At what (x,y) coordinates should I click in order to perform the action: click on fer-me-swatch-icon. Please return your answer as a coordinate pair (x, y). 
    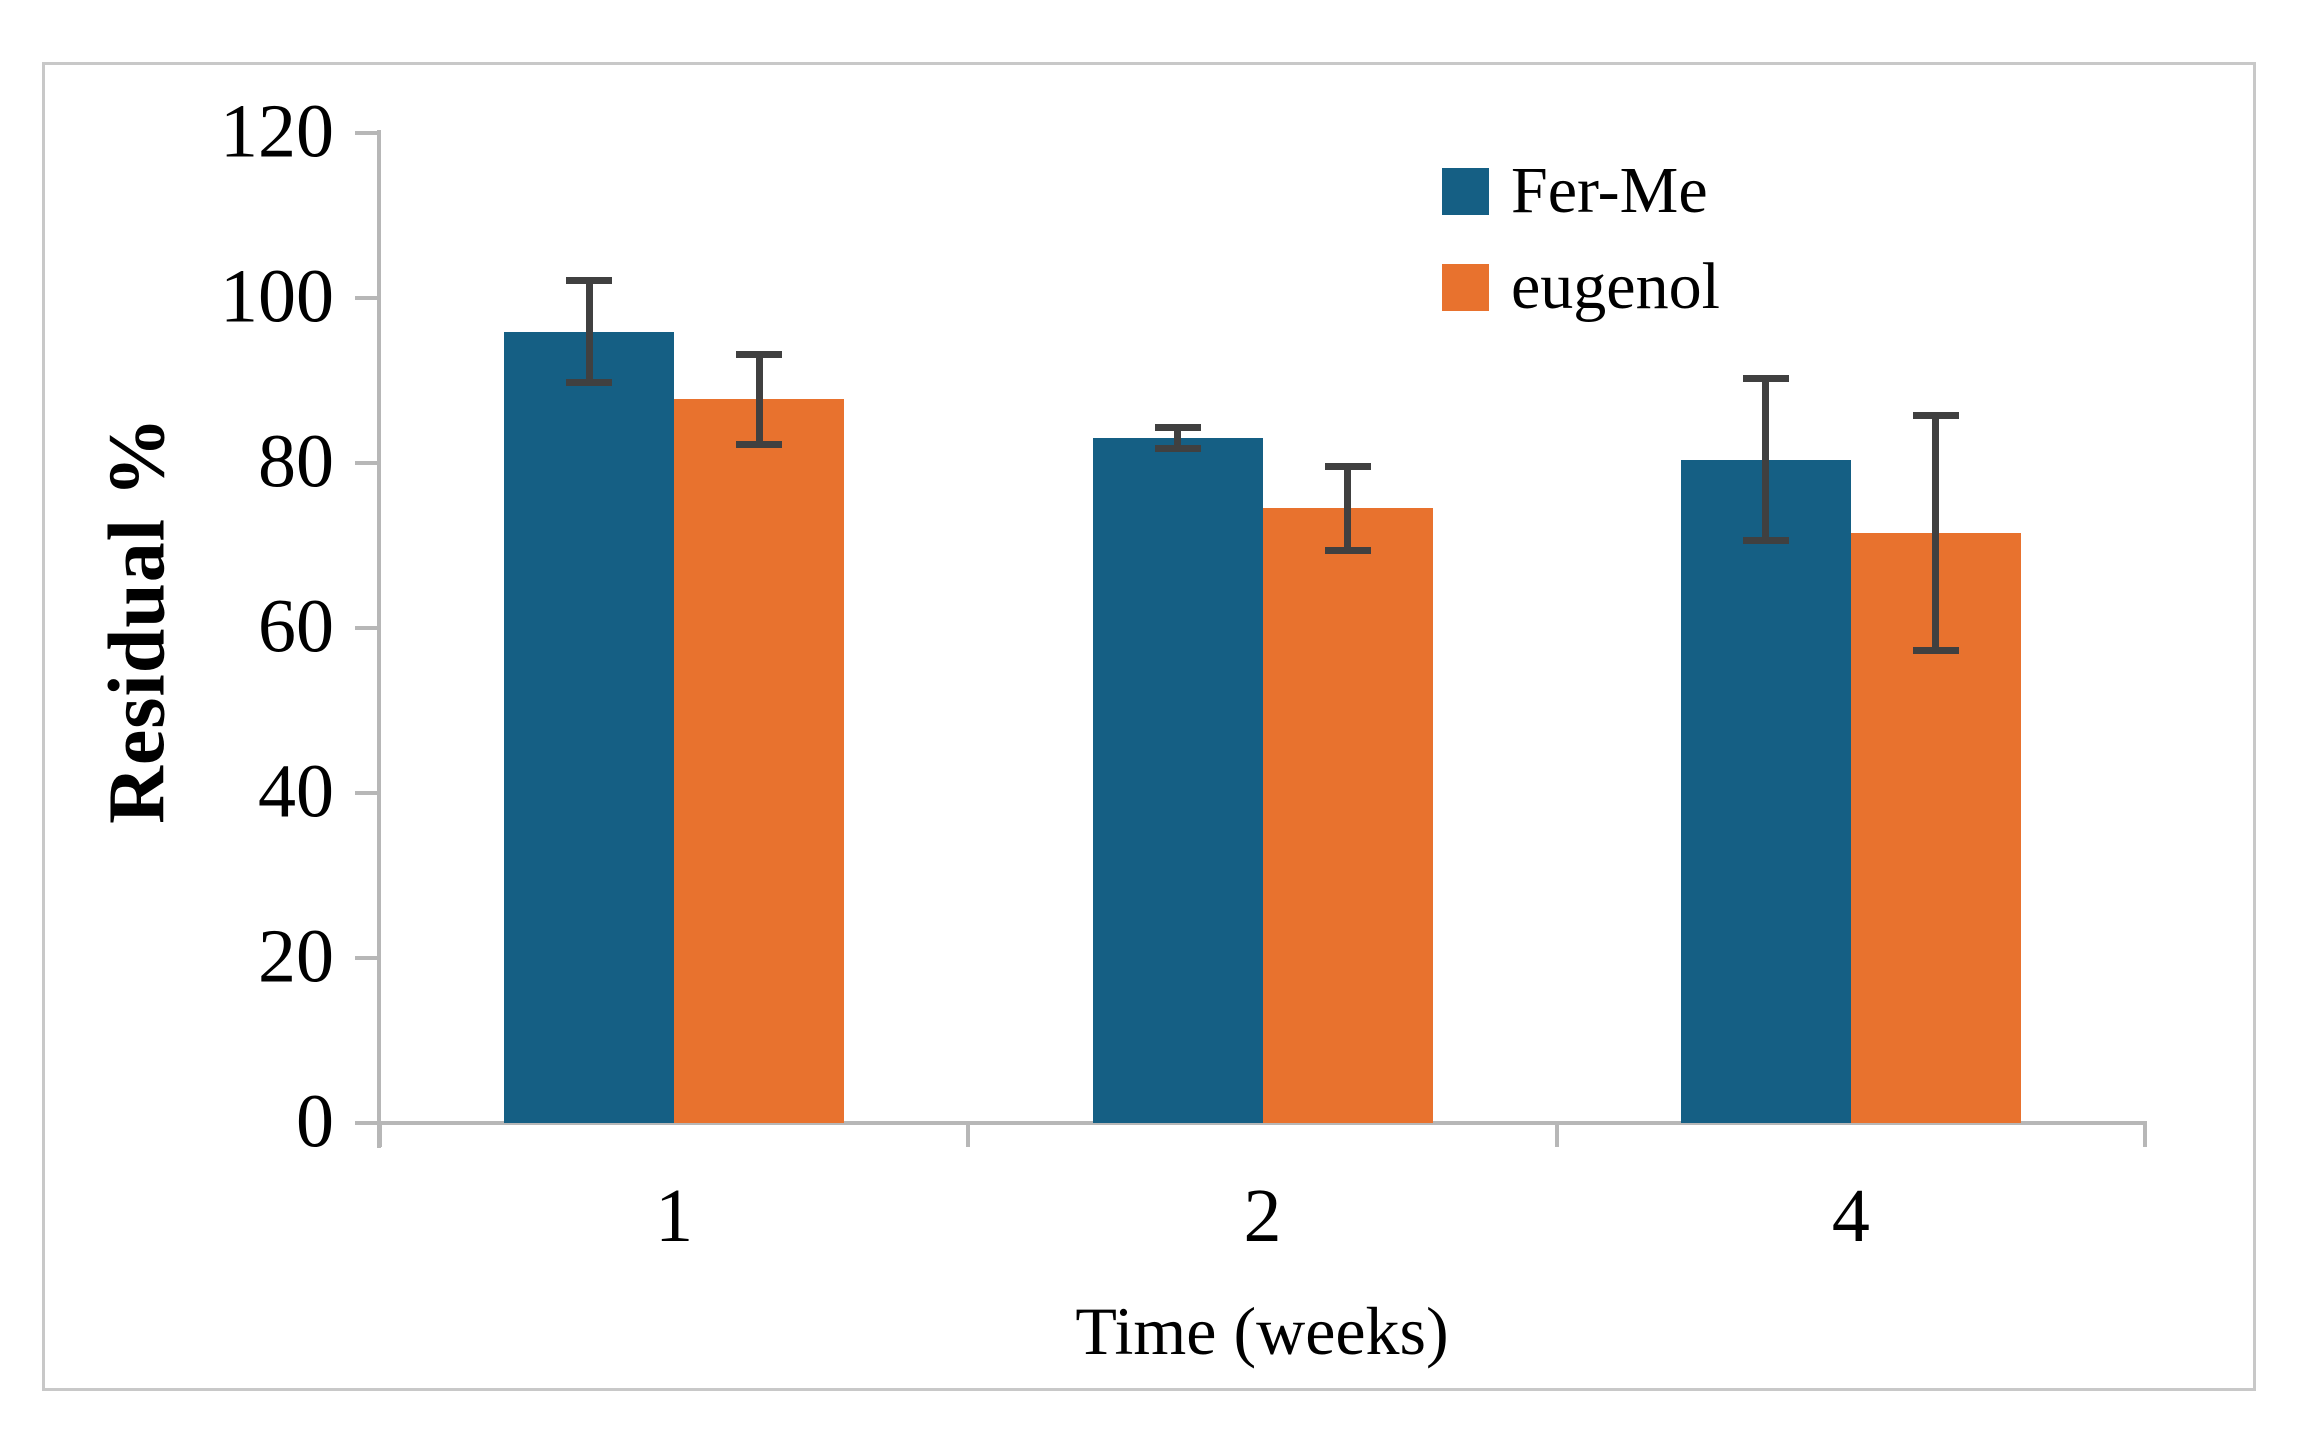
    Looking at the image, I should click on (1465, 191).